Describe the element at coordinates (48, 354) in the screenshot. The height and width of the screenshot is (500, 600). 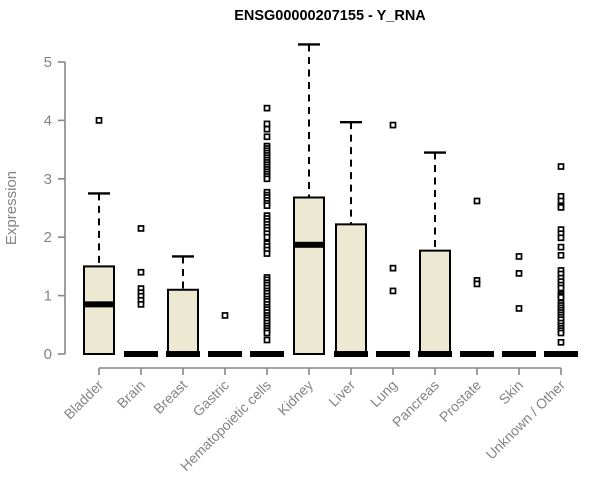
I see `y-tick-label: 0` at that location.